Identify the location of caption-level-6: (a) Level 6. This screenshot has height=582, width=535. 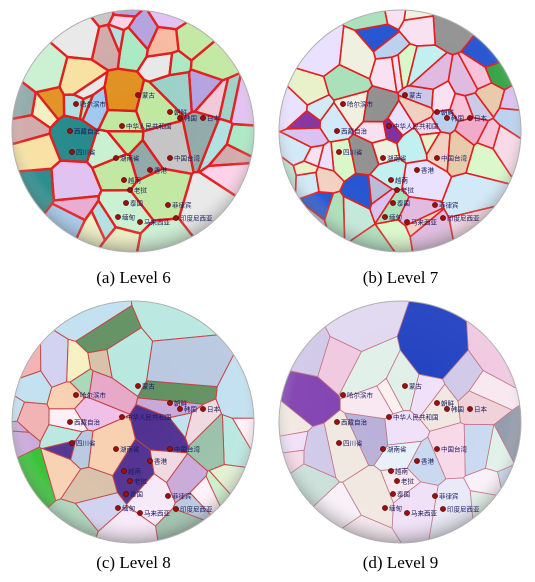
(133, 277).